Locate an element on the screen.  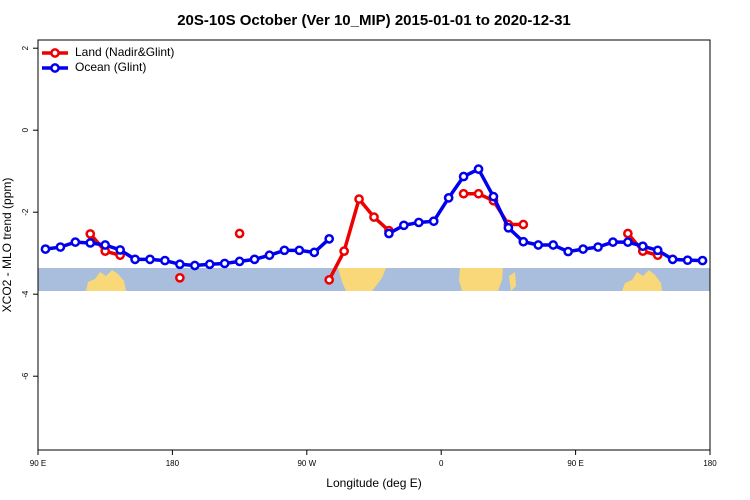
legend-label: Land (Nadir&Glint) is located at coordinates (124, 52).